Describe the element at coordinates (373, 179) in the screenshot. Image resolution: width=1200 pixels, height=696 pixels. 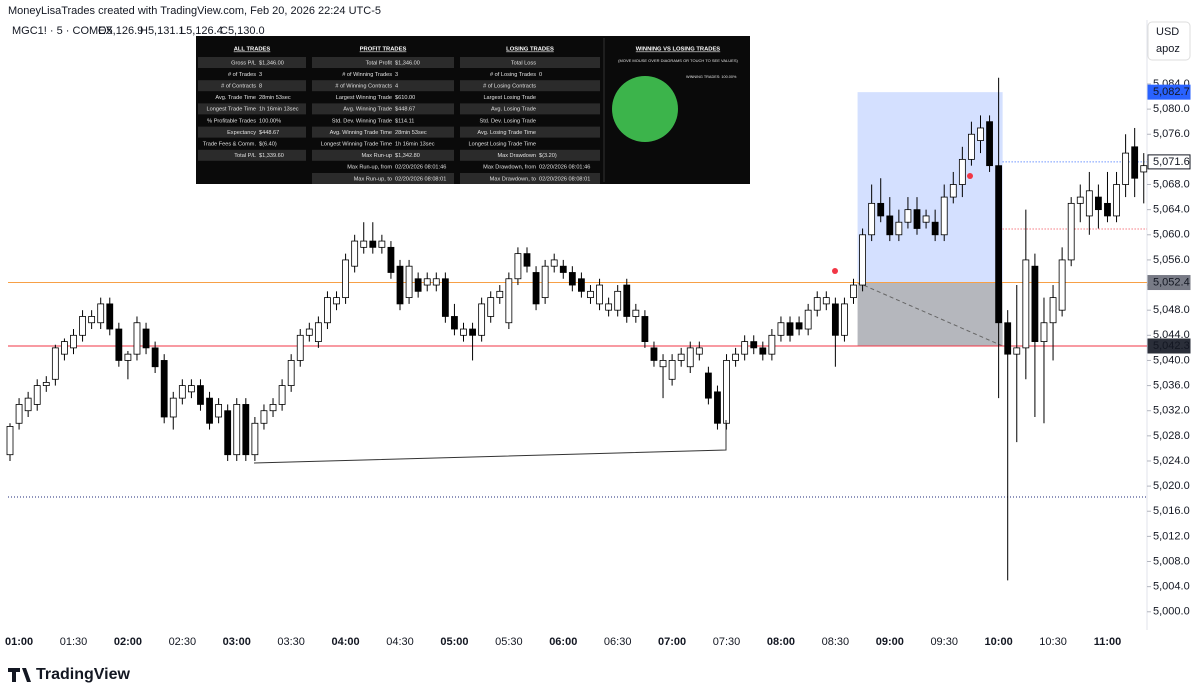
I see `row-label: Max Run-up, to` at that location.